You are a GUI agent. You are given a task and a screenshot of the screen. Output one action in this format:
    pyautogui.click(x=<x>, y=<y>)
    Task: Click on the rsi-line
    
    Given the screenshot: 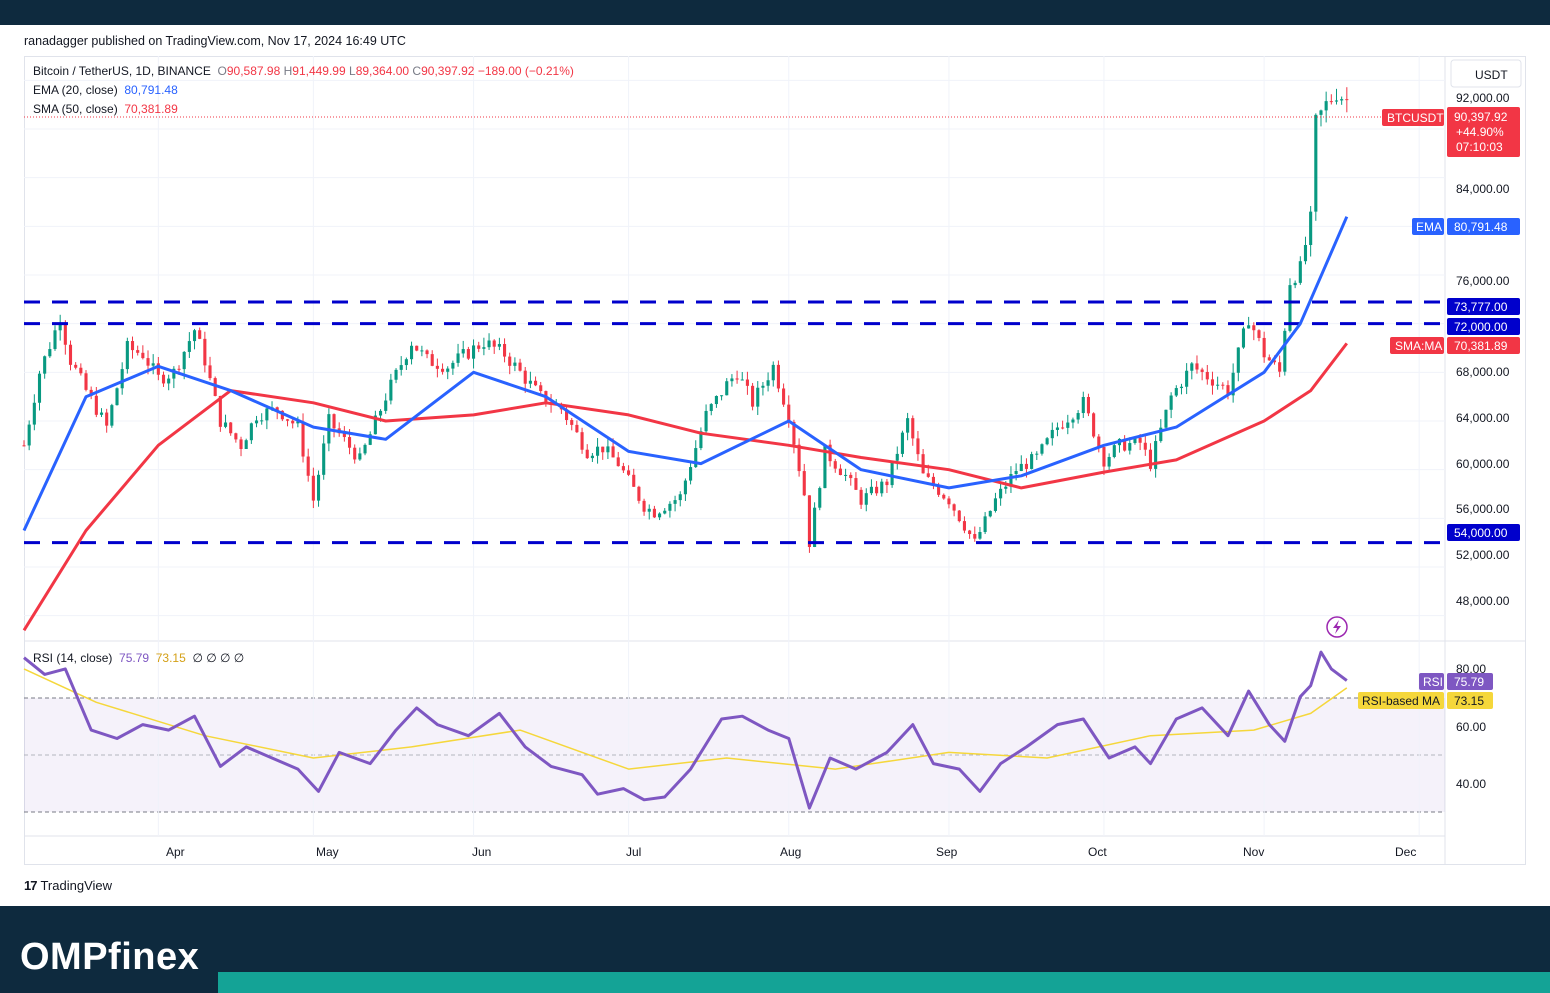 What is the action you would take?
    pyautogui.click(x=685, y=730)
    